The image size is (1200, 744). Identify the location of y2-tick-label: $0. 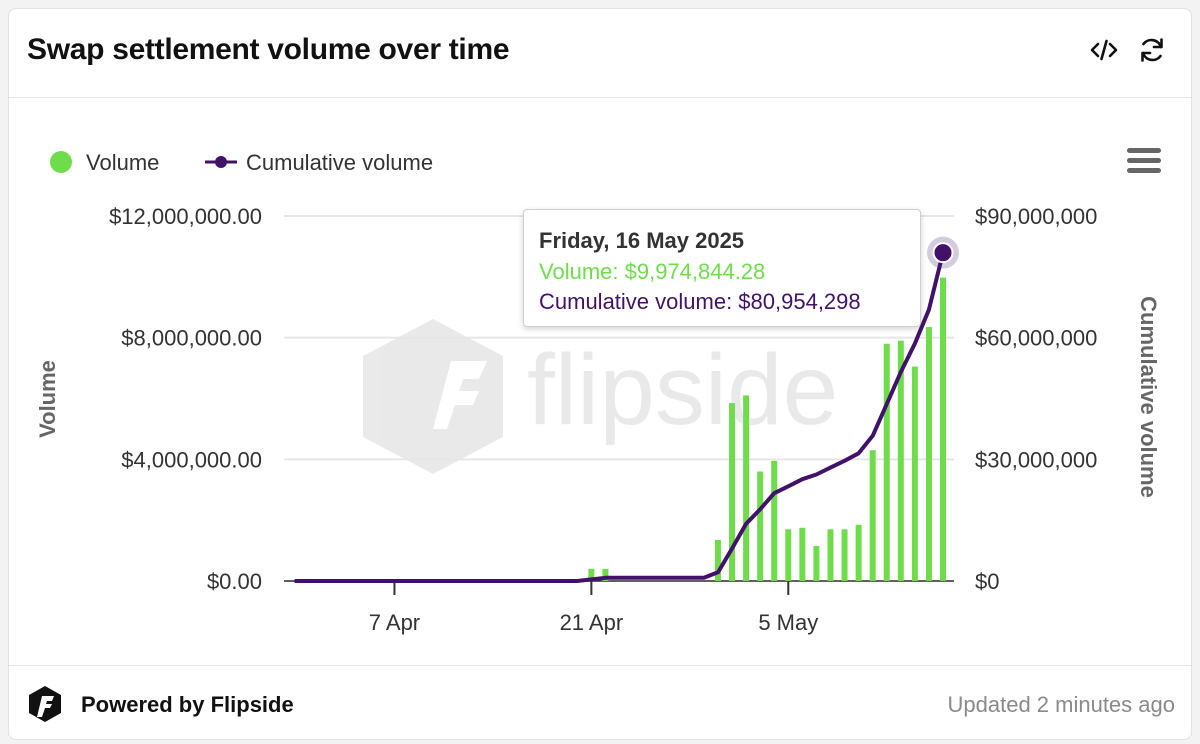
(987, 581).